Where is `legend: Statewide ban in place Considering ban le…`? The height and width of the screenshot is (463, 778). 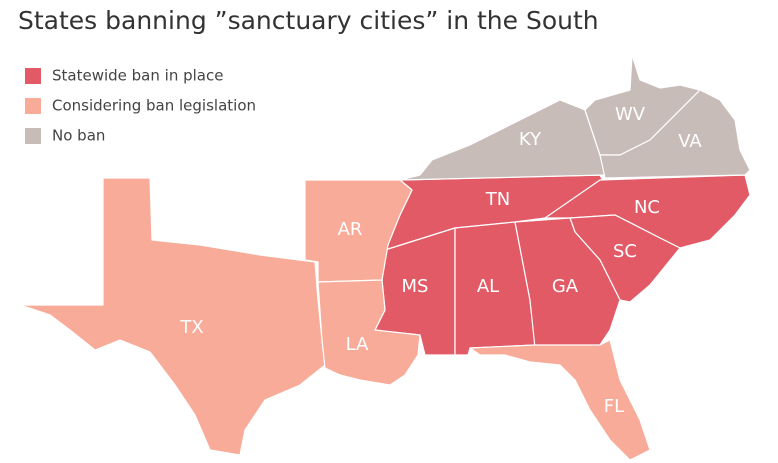 legend: Statewide ban in place Considering ban le… is located at coordinates (140, 106).